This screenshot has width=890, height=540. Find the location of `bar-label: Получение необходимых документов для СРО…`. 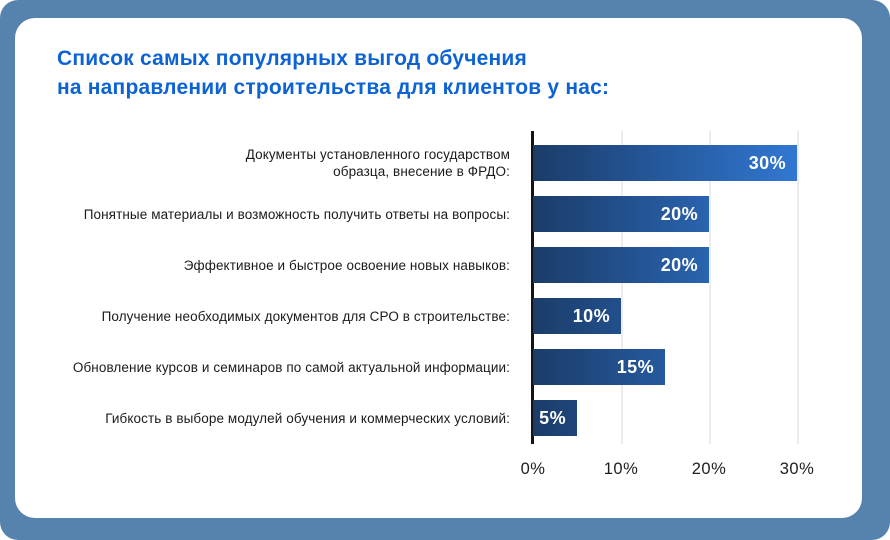

bar-label: Получение необходимых документов для СРО… is located at coordinates (305, 316).